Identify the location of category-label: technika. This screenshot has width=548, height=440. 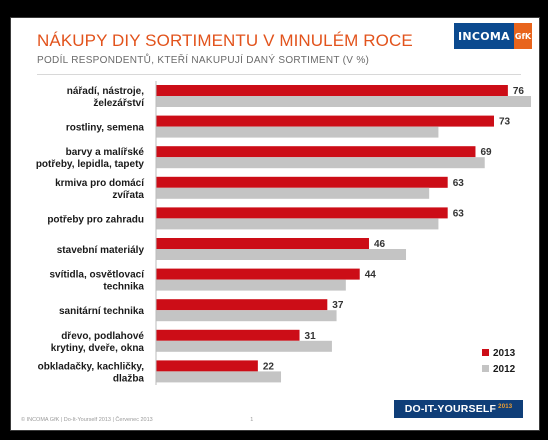
(123, 287).